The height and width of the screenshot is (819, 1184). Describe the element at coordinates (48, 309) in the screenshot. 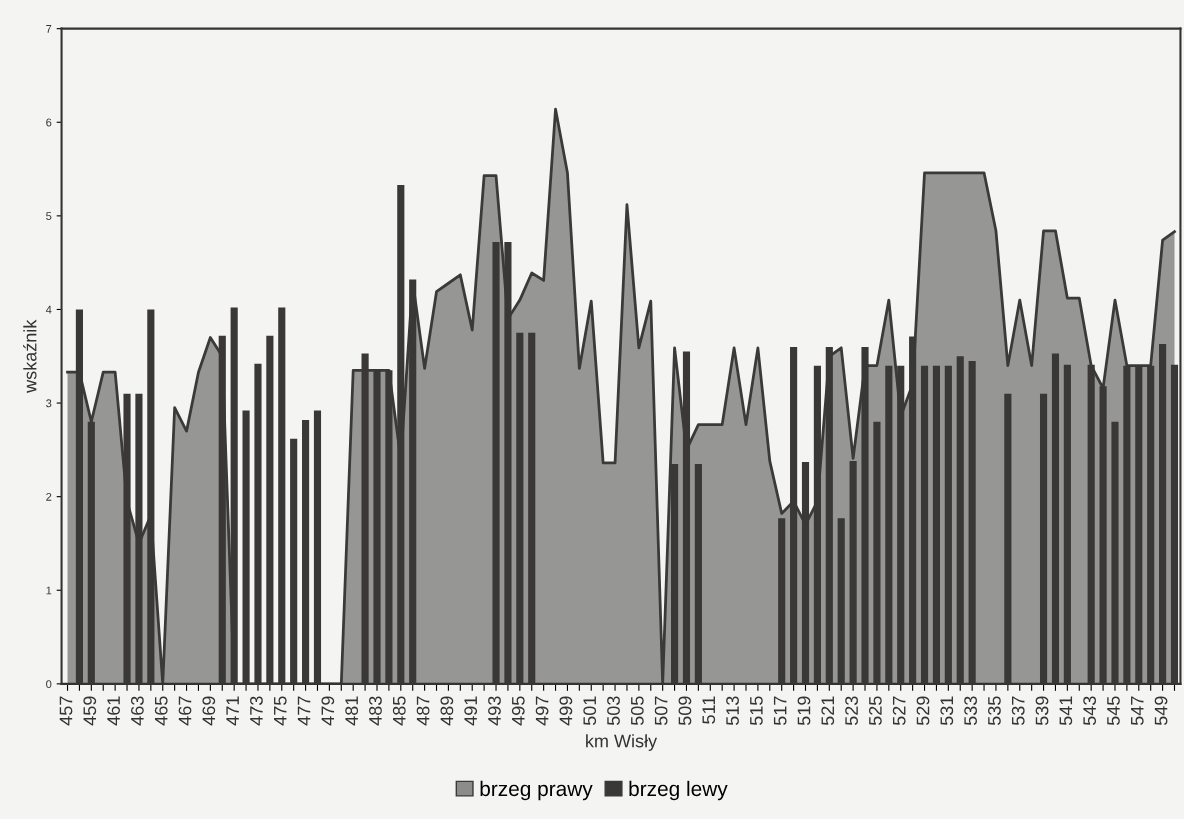

I see `y-tick-label: 4` at that location.